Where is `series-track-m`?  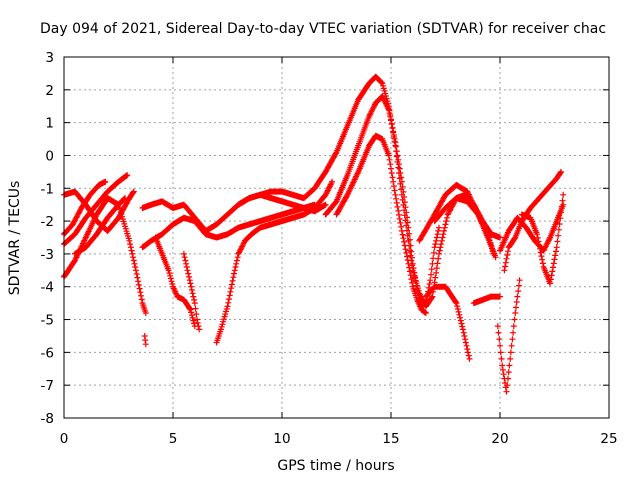 series-track-m is located at coordinates (382, 201).